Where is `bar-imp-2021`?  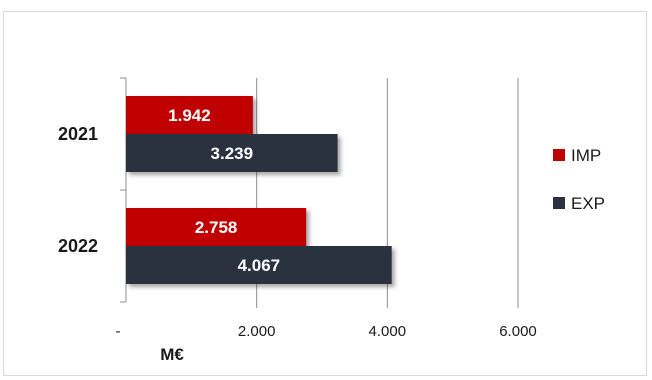 bar-imp-2021 is located at coordinates (189, 115).